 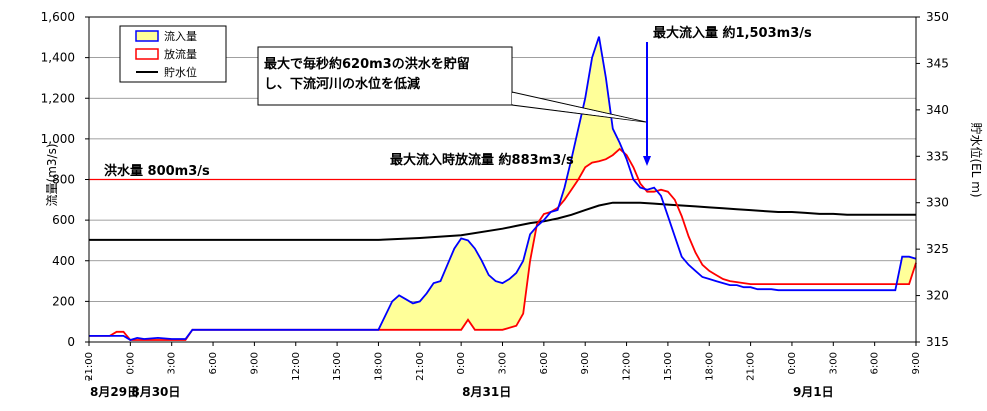 What do you see at coordinates (502, 221) in the screenshot?
I see `series-line-level` at bounding box center [502, 221].